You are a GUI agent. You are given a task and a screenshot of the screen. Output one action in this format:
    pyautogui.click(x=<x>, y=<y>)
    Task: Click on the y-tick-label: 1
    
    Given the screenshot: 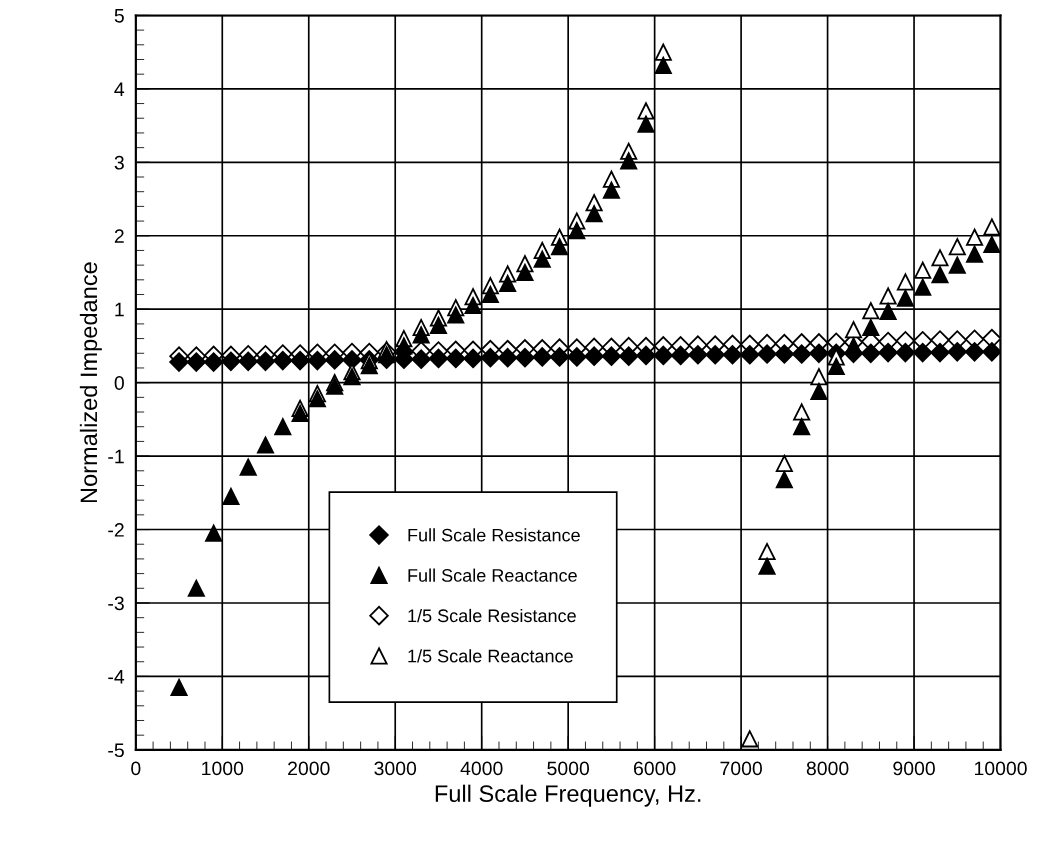 What is the action you would take?
    pyautogui.click(x=119, y=309)
    